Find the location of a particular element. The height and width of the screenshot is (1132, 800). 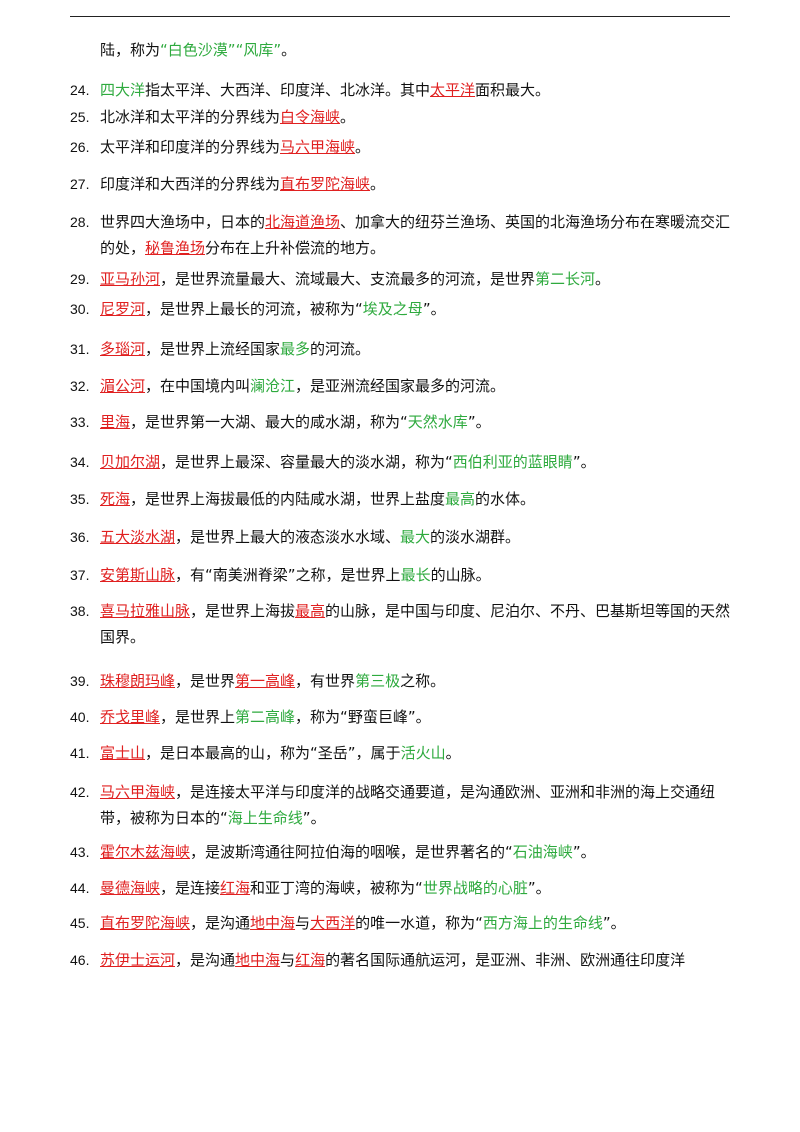

key-term-underlined: 秘鲁渔场 is located at coordinates (175, 248).